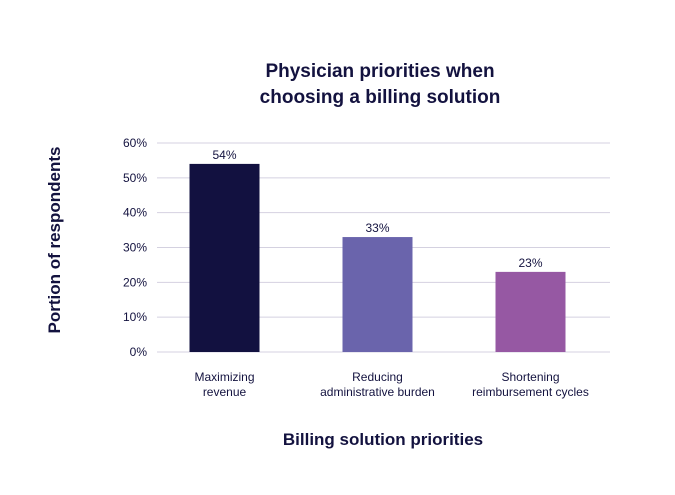  Describe the element at coordinates (380, 71) in the screenshot. I see `chart-title-line-1: Physician priorities when` at that location.